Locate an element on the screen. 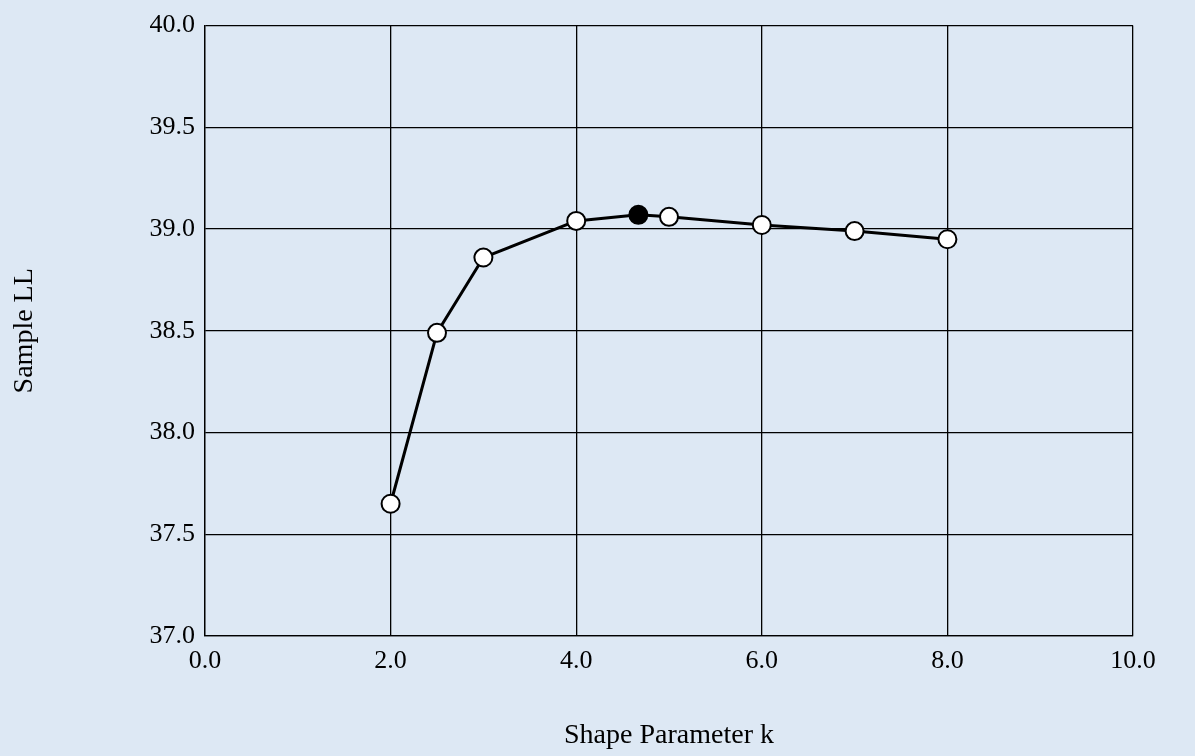 This screenshot has width=1195, height=756. x-tick-label: 2.0 is located at coordinates (390, 660).